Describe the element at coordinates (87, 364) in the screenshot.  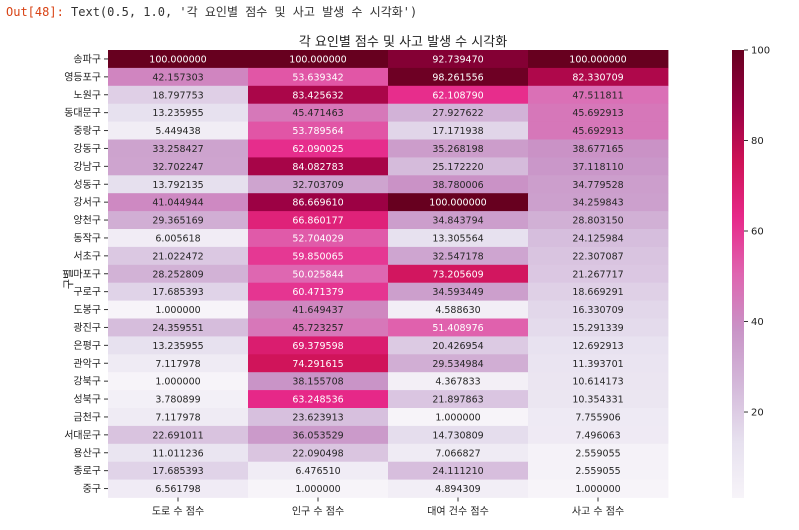
I see `row-label: 관악구` at that location.